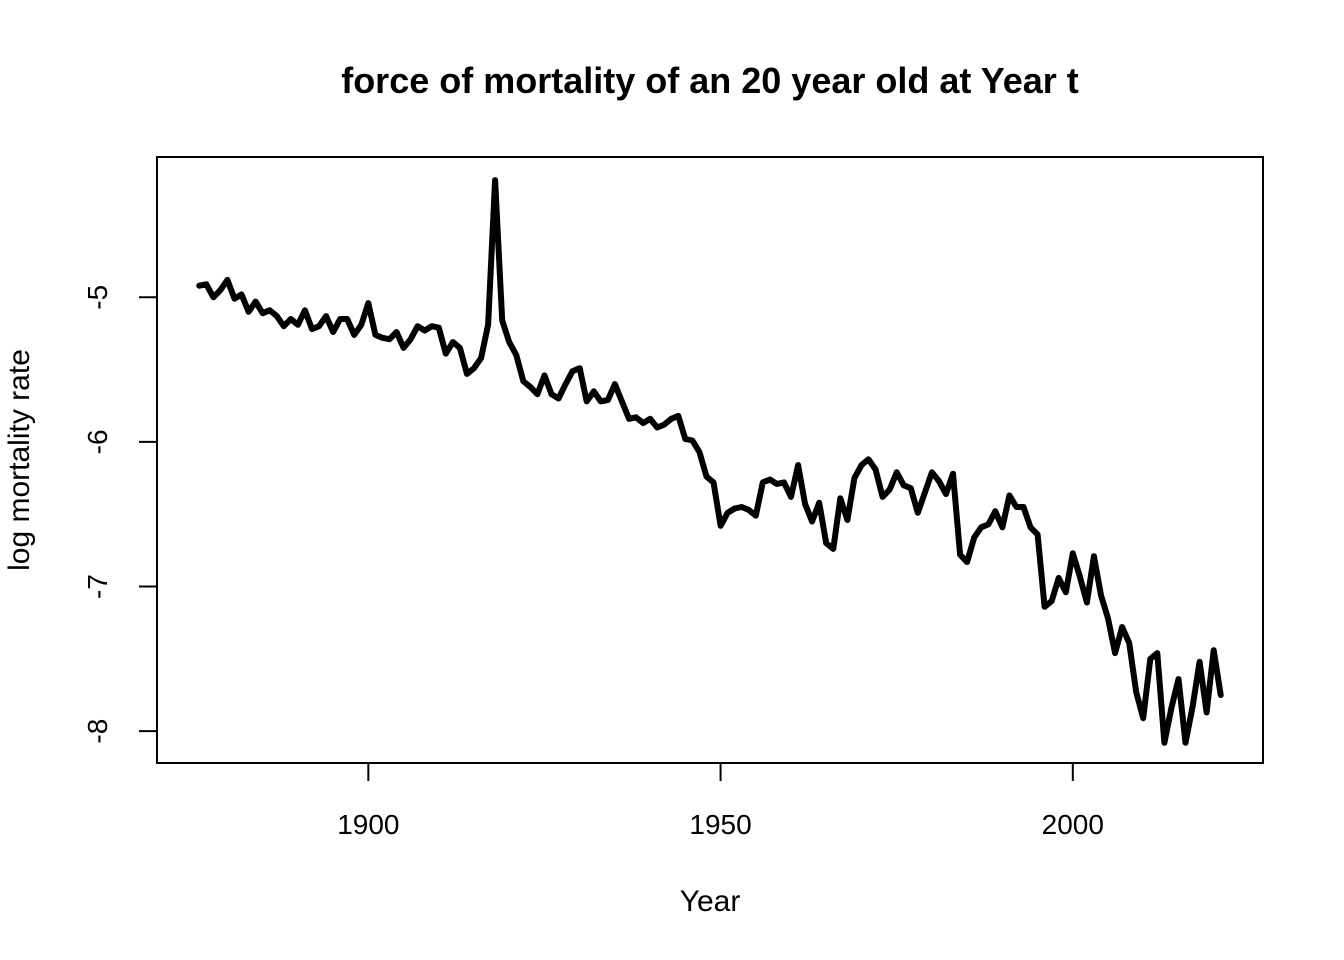 This screenshot has height=960, width=1344. What do you see at coordinates (368, 824) in the screenshot?
I see `x-tick-label: 1900` at bounding box center [368, 824].